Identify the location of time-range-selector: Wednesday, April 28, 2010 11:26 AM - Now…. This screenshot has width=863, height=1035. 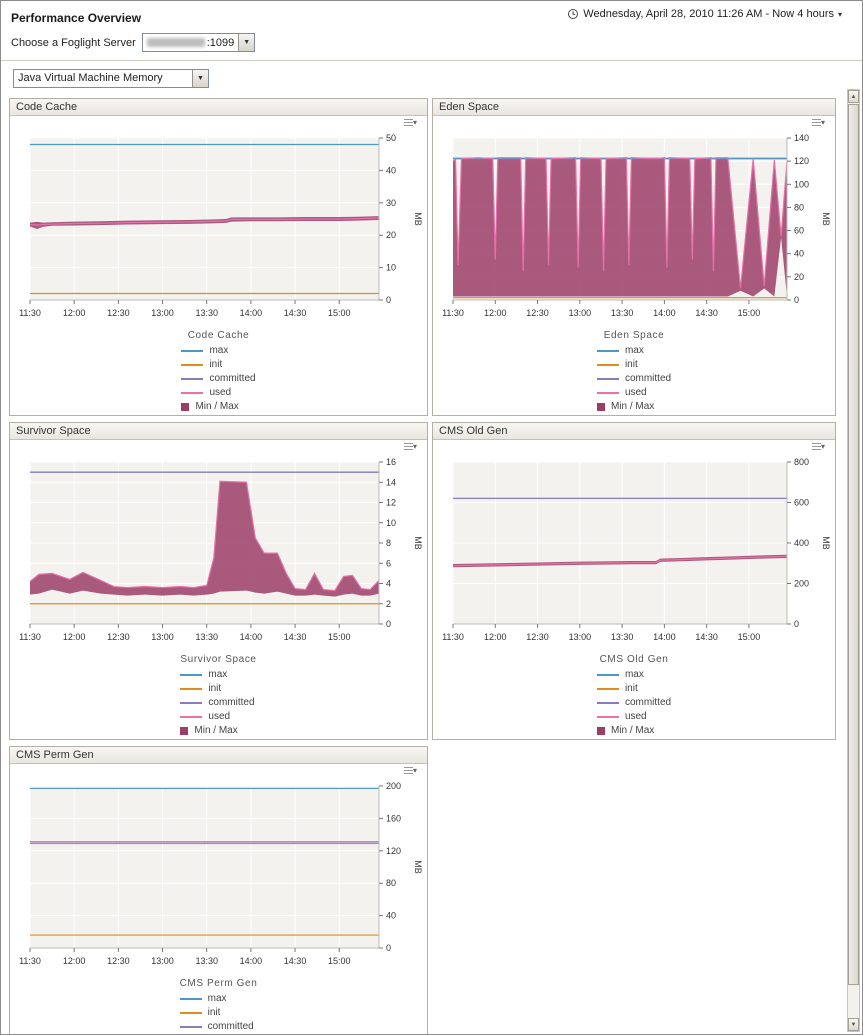
(704, 14).